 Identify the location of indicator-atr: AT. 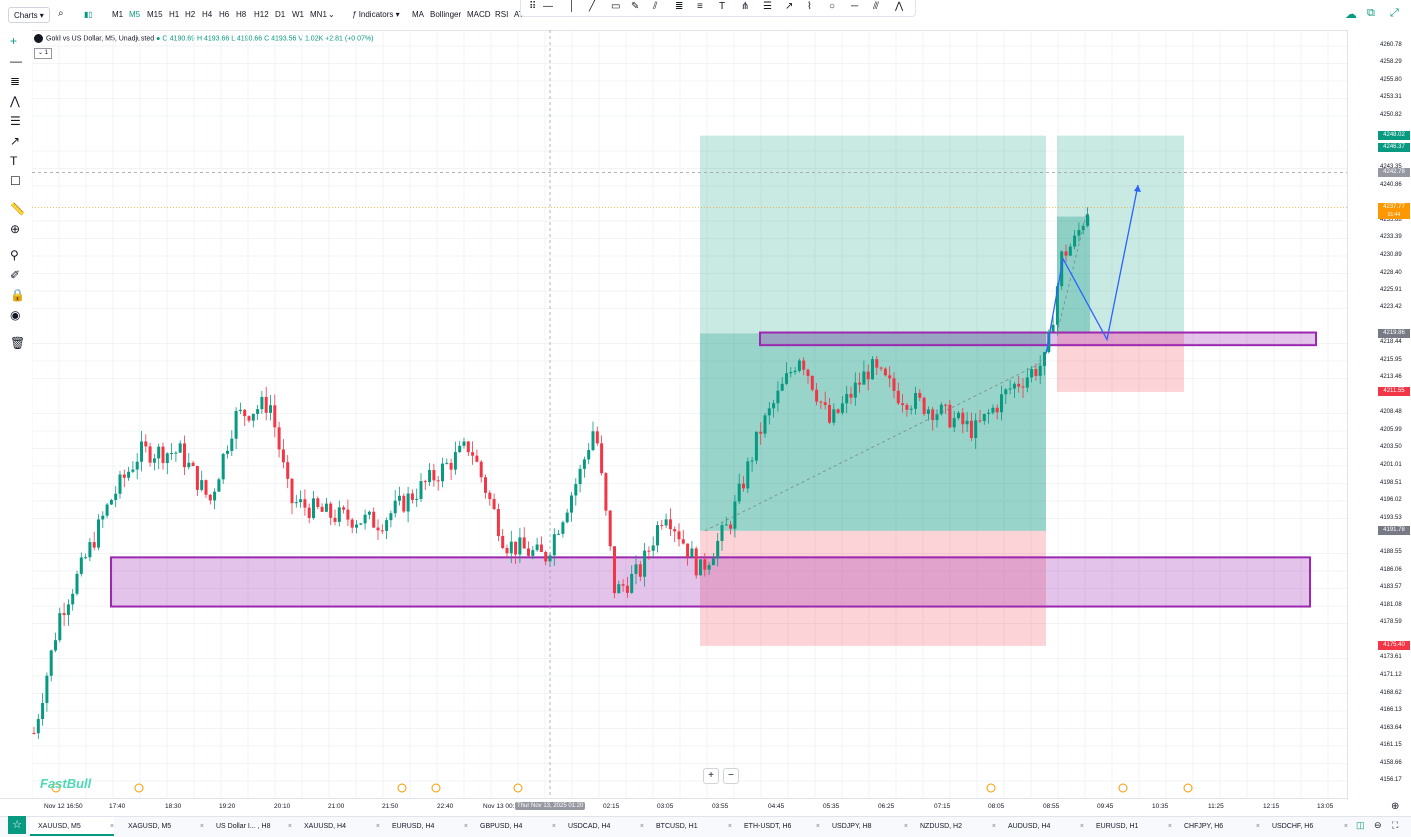
(519, 14).